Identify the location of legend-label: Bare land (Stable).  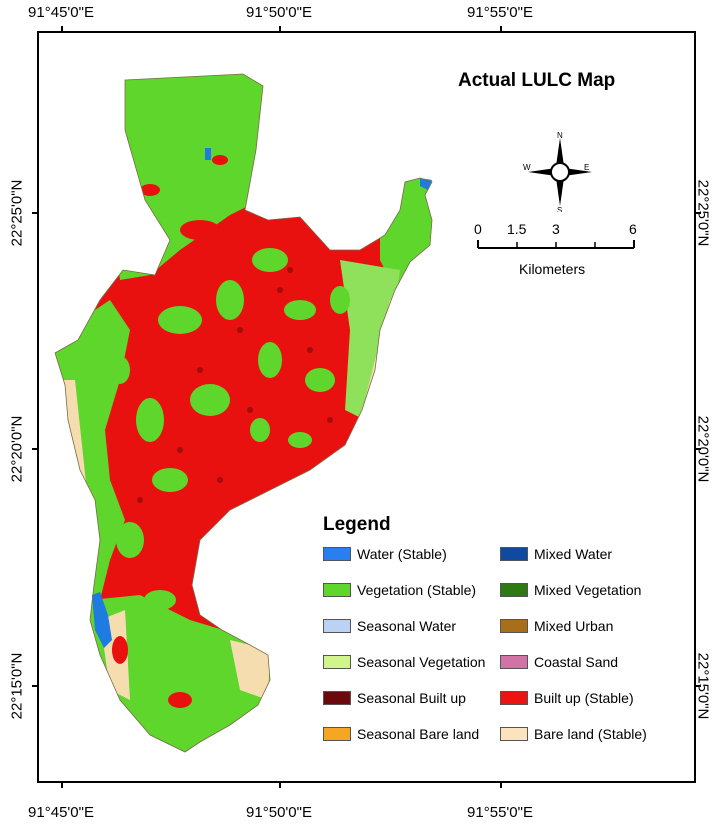
(590, 734).